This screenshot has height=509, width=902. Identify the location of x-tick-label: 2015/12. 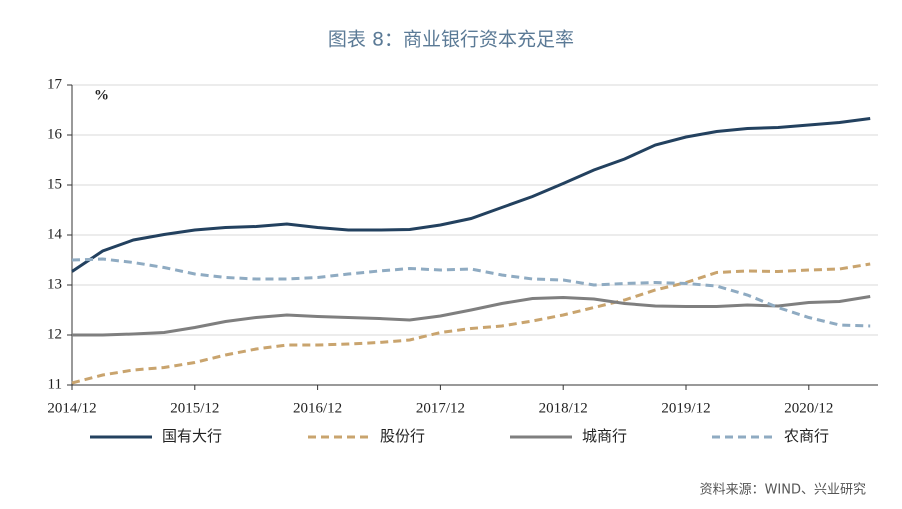
(194, 408).